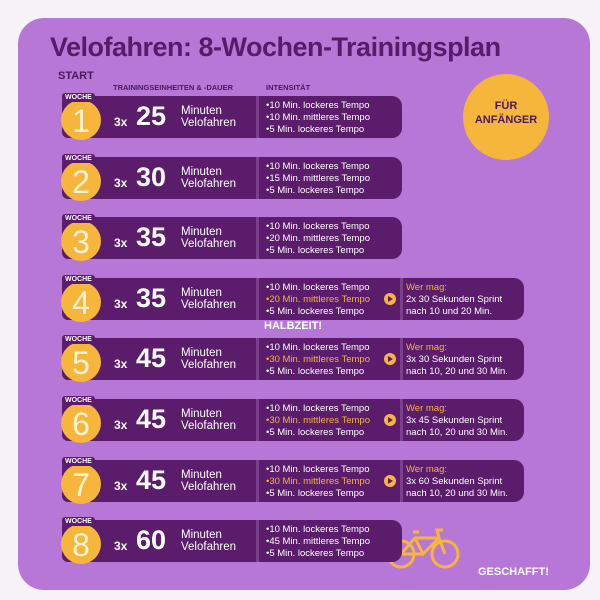 The width and height of the screenshot is (600, 600). Describe the element at coordinates (81, 241) in the screenshot. I see `week-number: 3` at that location.